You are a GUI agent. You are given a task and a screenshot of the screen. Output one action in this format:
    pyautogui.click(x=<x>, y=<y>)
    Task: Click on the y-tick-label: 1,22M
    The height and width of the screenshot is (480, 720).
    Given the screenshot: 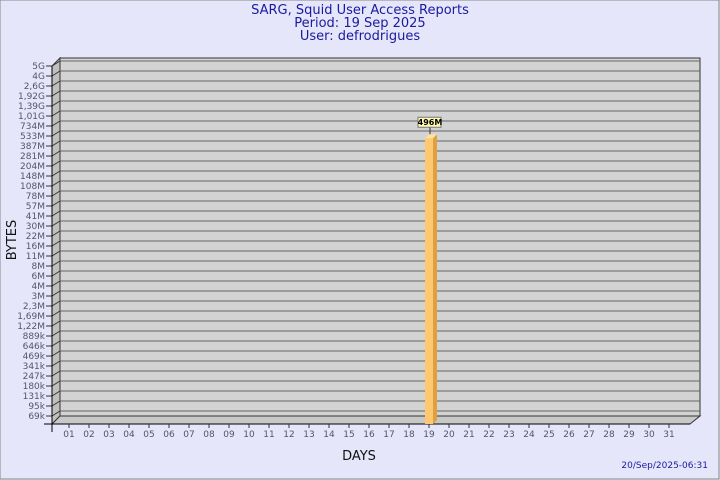 What is the action you would take?
    pyautogui.click(x=31, y=327)
    